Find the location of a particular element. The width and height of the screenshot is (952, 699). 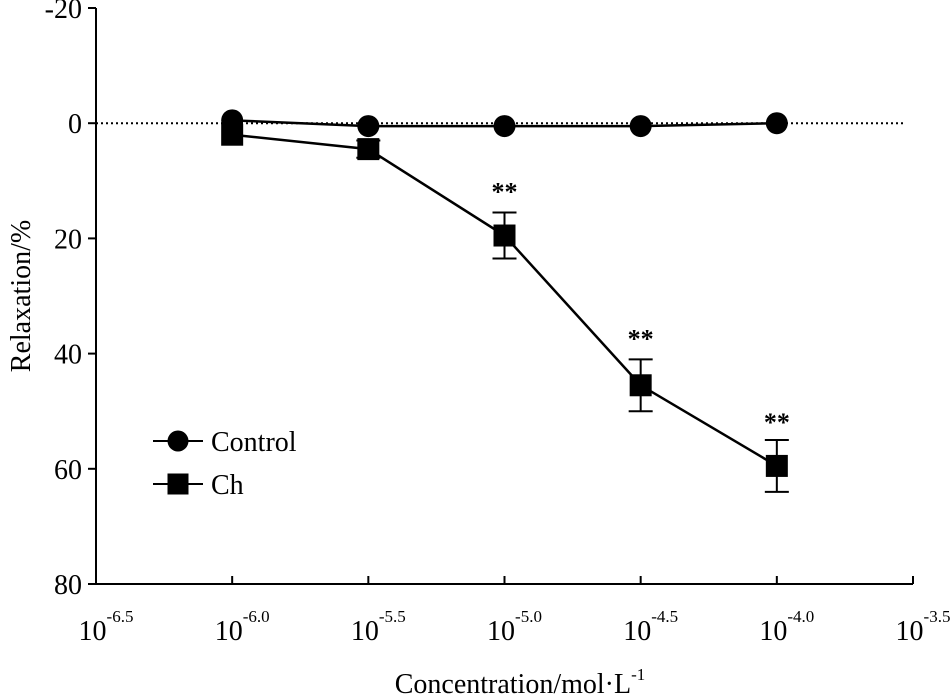

x-tick-label: 10-5.5 is located at coordinates (378, 627).